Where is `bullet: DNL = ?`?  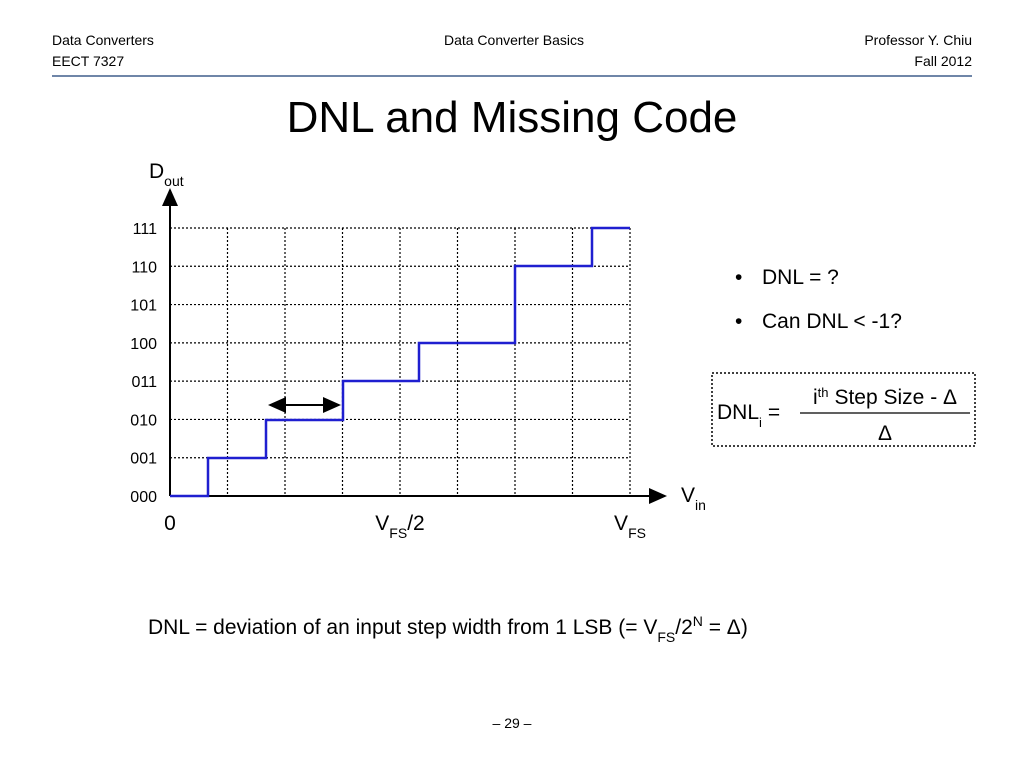
bullet: DNL = ? is located at coordinates (800, 277).